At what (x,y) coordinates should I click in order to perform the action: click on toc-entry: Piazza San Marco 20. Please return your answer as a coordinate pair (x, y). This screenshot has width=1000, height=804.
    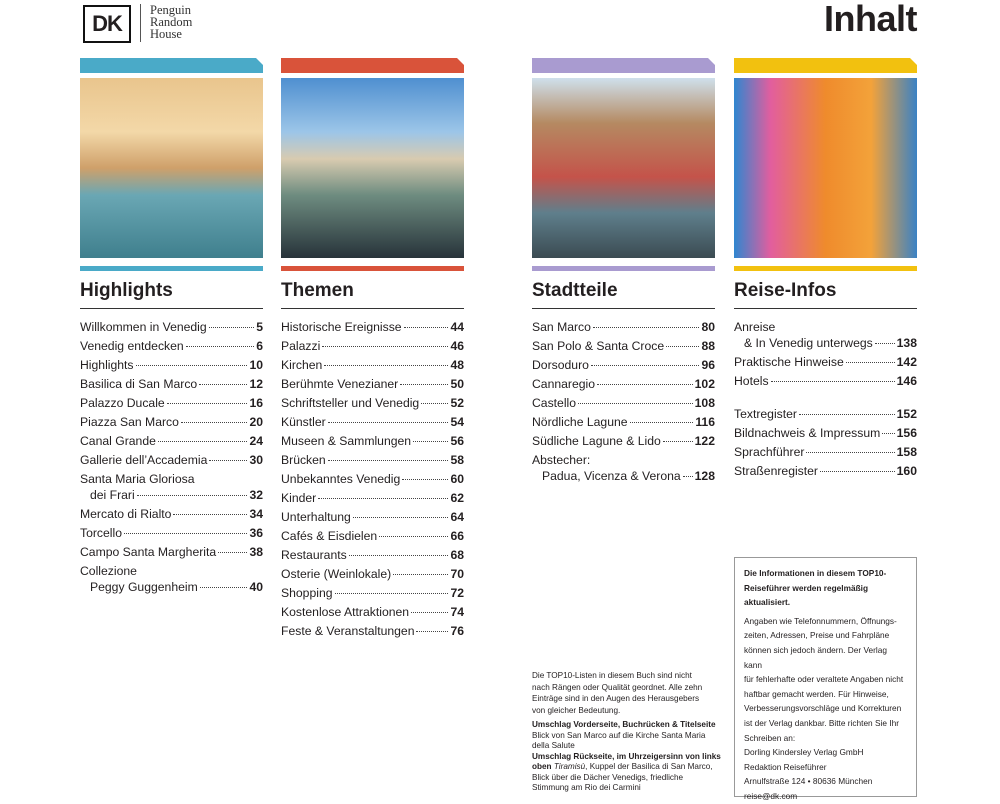
    Looking at the image, I should click on (171, 422).